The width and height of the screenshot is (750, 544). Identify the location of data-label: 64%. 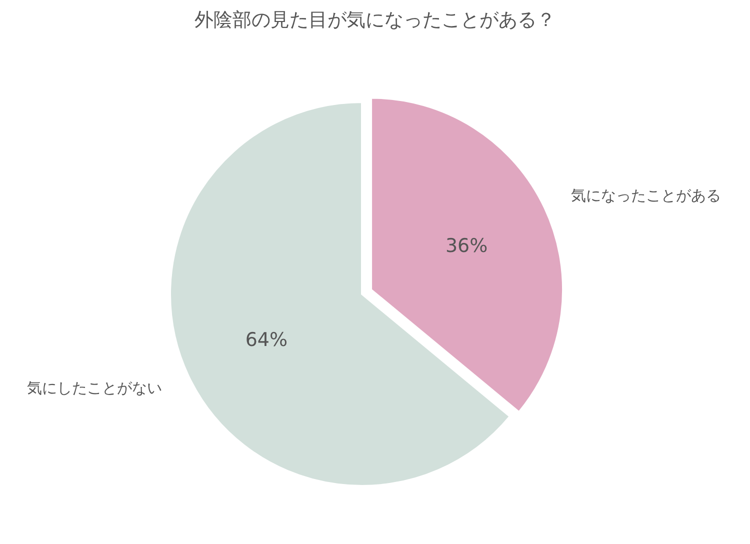
(266, 339).